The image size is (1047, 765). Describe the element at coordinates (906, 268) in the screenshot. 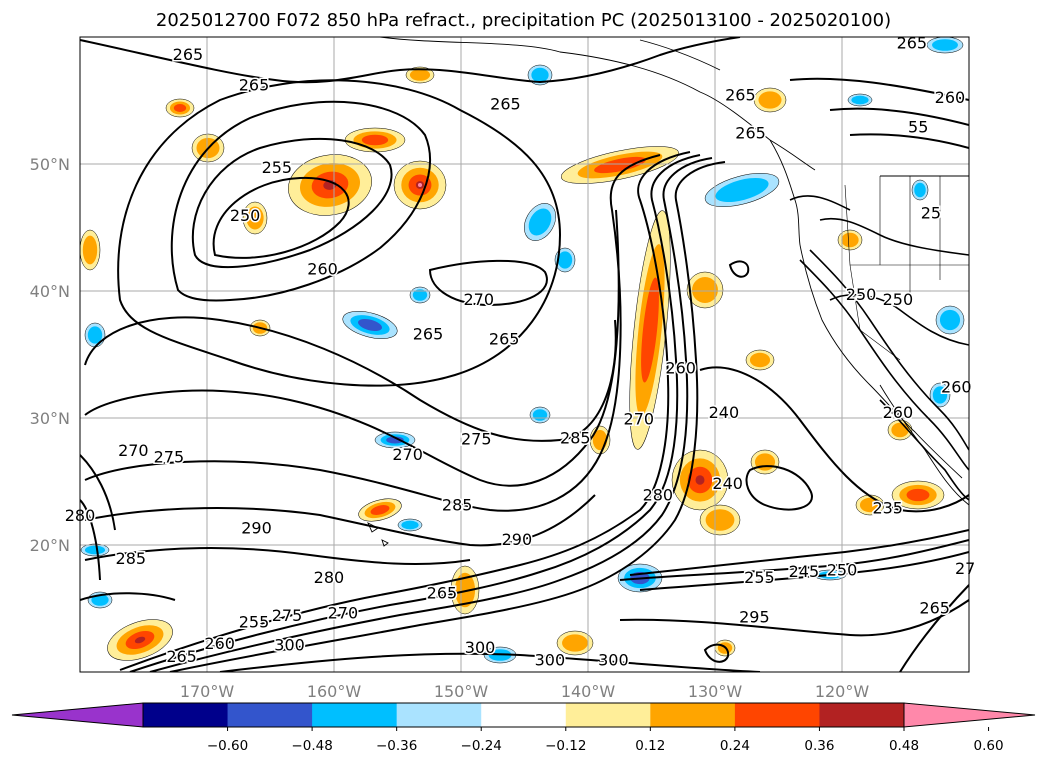

I see `state-borders` at that location.